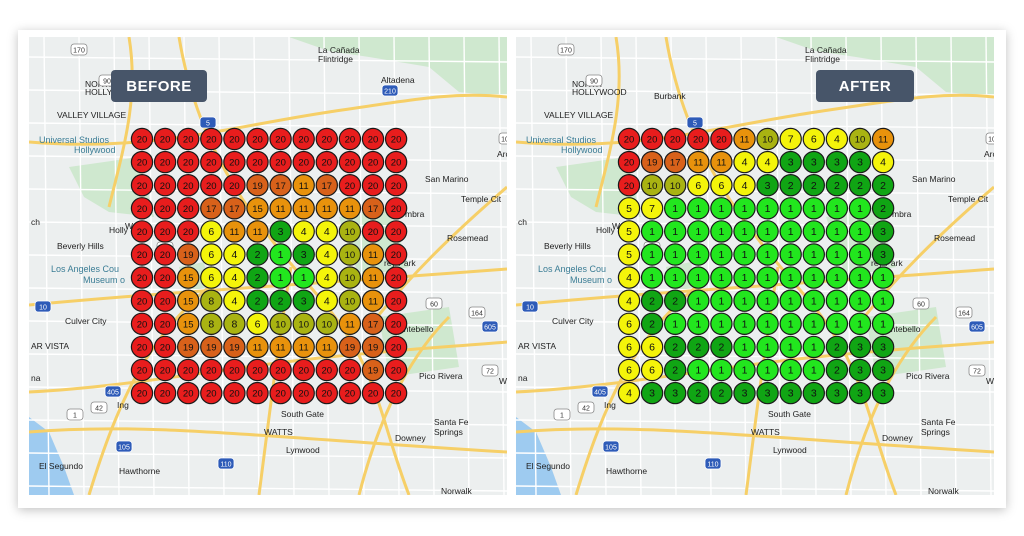 The image size is (1024, 536). What do you see at coordinates (327, 186) in the screenshot?
I see `rank-value: 17` at bounding box center [327, 186].